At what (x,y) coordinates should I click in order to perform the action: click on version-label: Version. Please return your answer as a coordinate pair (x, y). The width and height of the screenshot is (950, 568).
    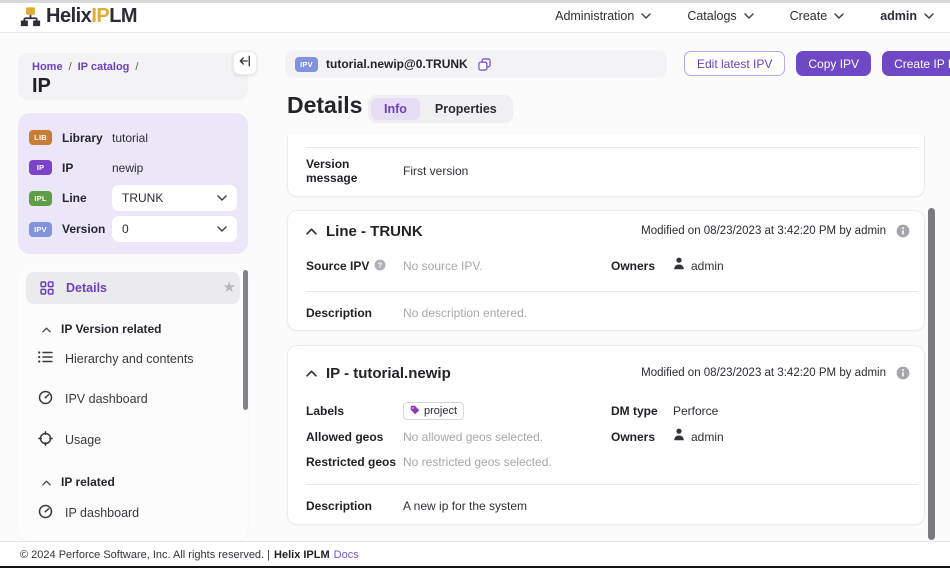
    Looking at the image, I should click on (84, 229).